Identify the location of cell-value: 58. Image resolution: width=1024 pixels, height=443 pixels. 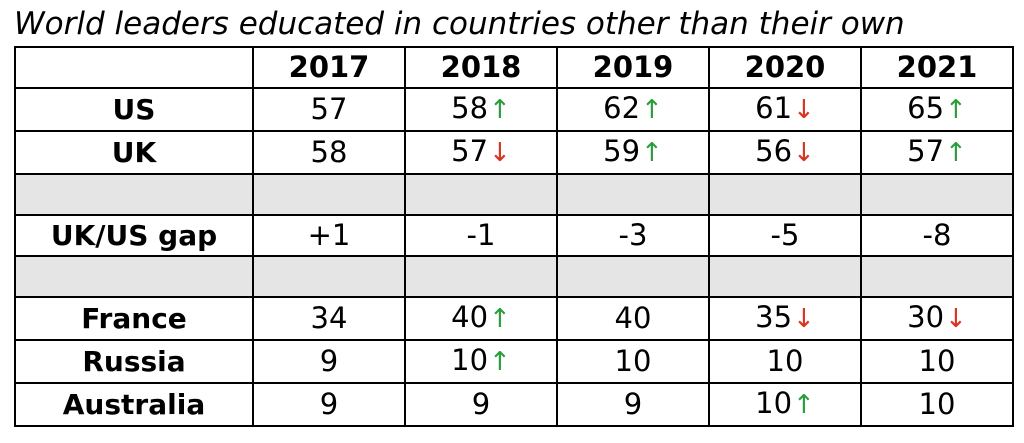
(329, 152).